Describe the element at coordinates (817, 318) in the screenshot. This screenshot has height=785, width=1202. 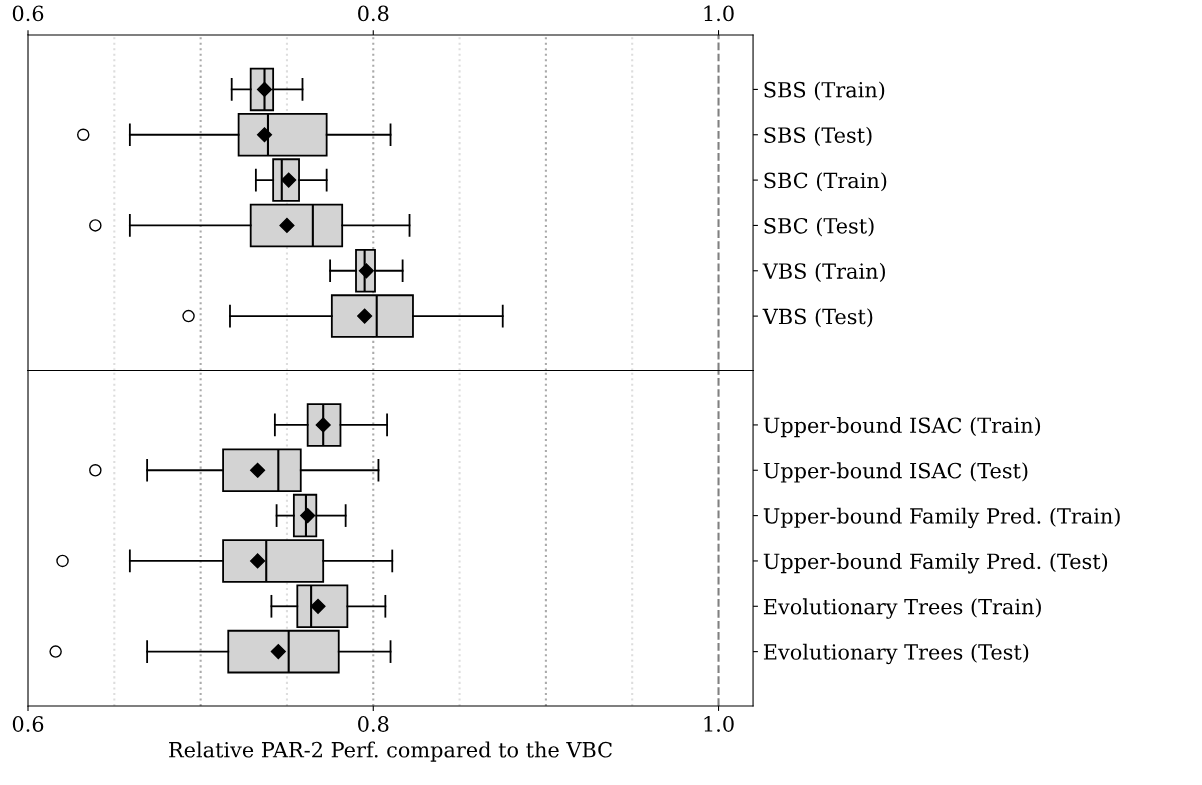
I see `y-tick-label: VBS (Test)` at that location.